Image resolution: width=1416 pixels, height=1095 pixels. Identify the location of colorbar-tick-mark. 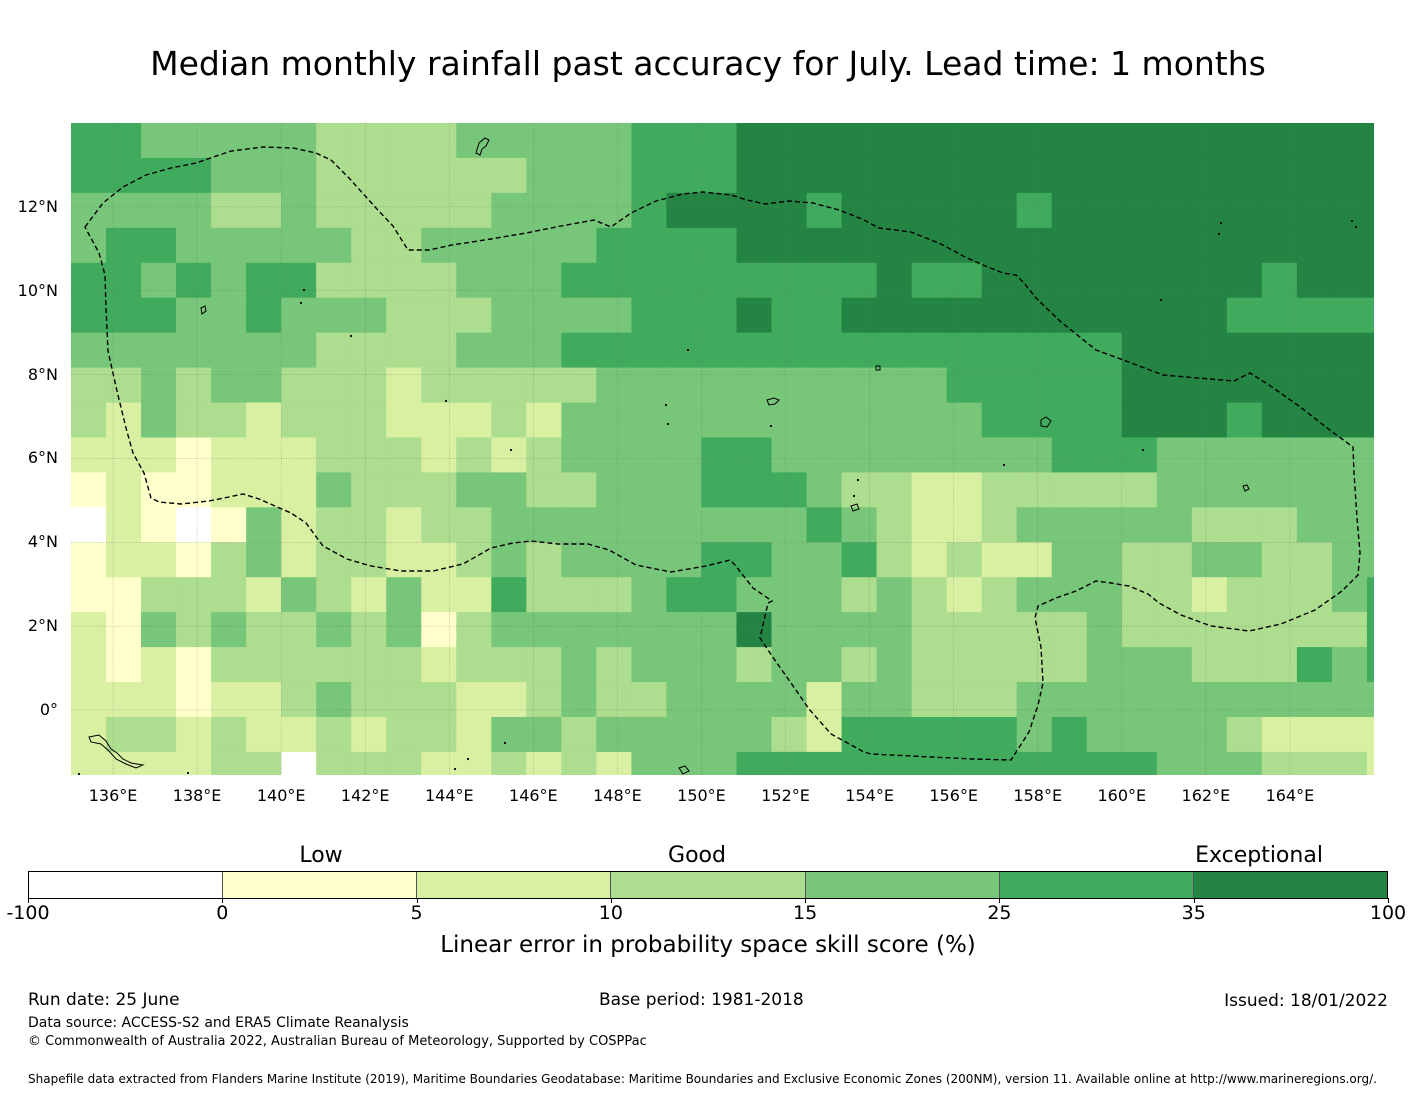
(417, 900).